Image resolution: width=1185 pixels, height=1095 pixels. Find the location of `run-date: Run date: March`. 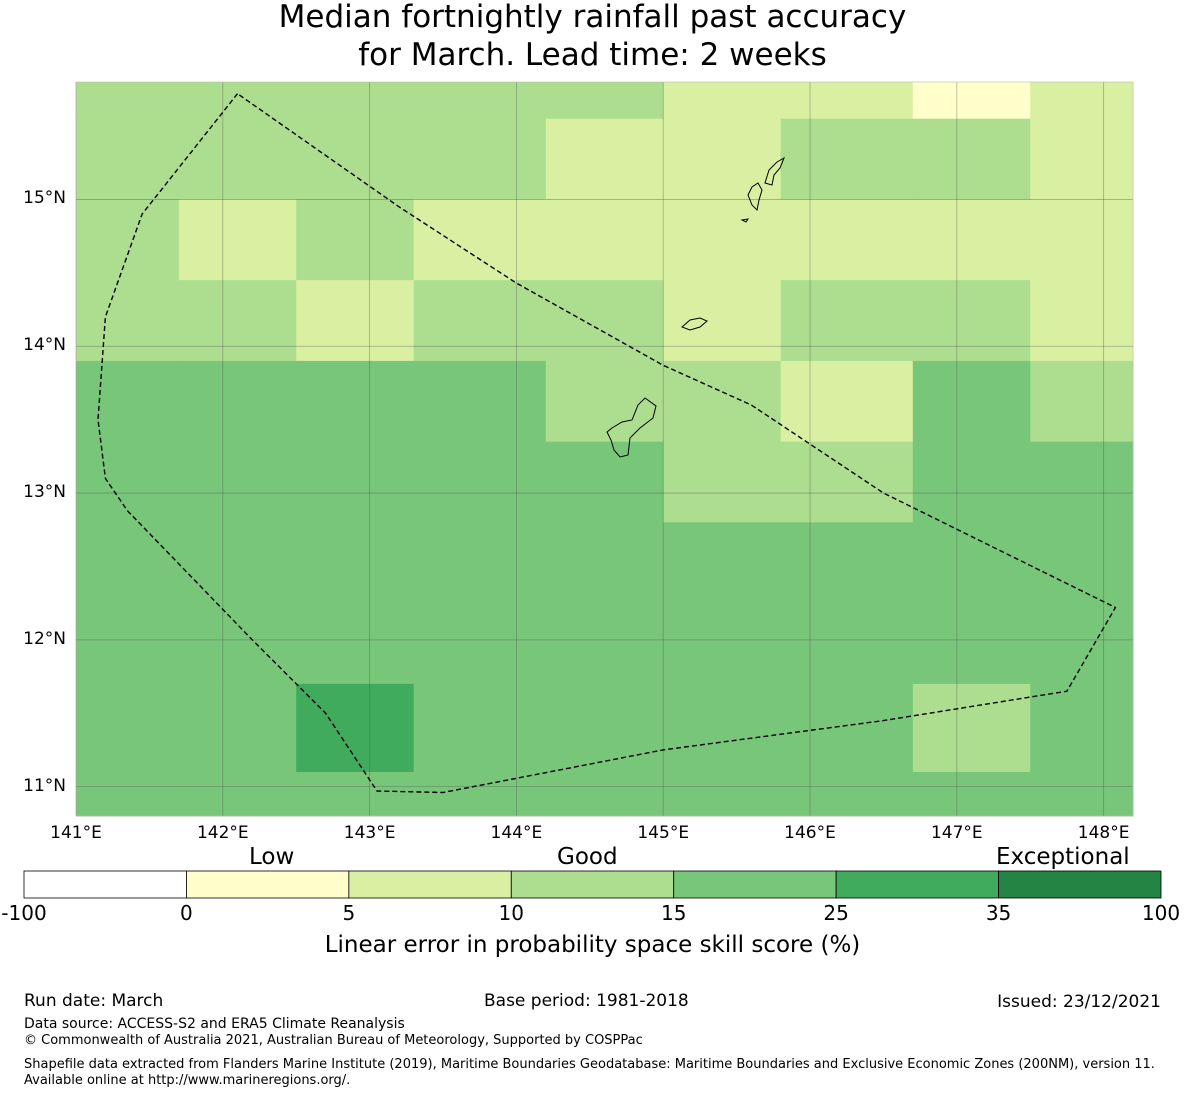

run-date: Run date: March is located at coordinates (94, 1001).